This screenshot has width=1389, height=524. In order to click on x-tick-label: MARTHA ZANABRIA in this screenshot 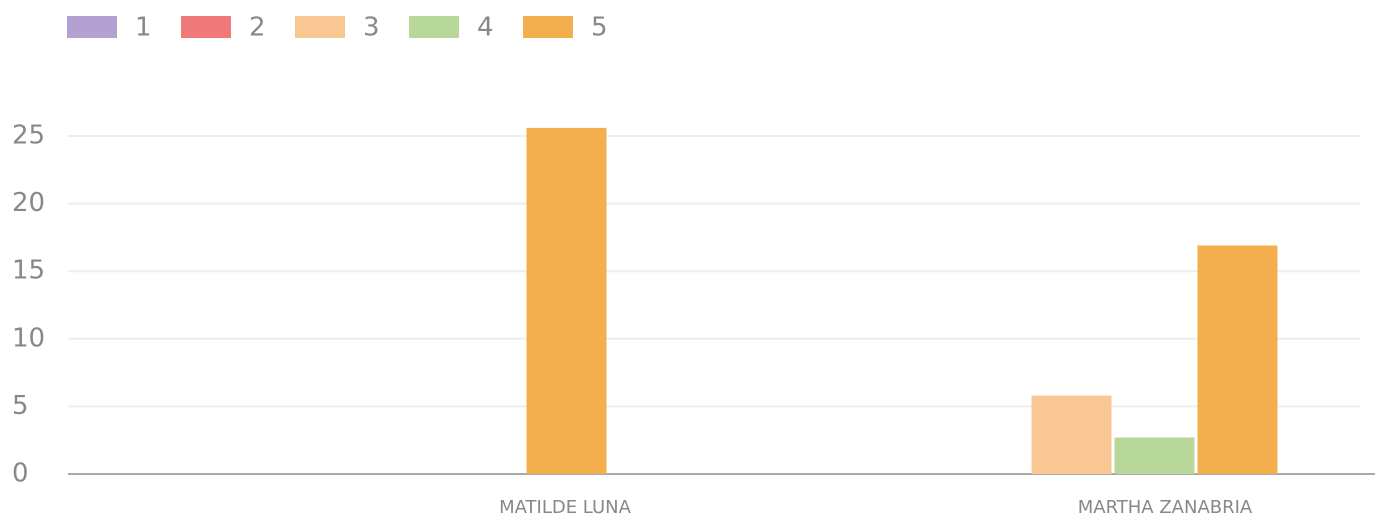, I will do `click(1165, 507)`.